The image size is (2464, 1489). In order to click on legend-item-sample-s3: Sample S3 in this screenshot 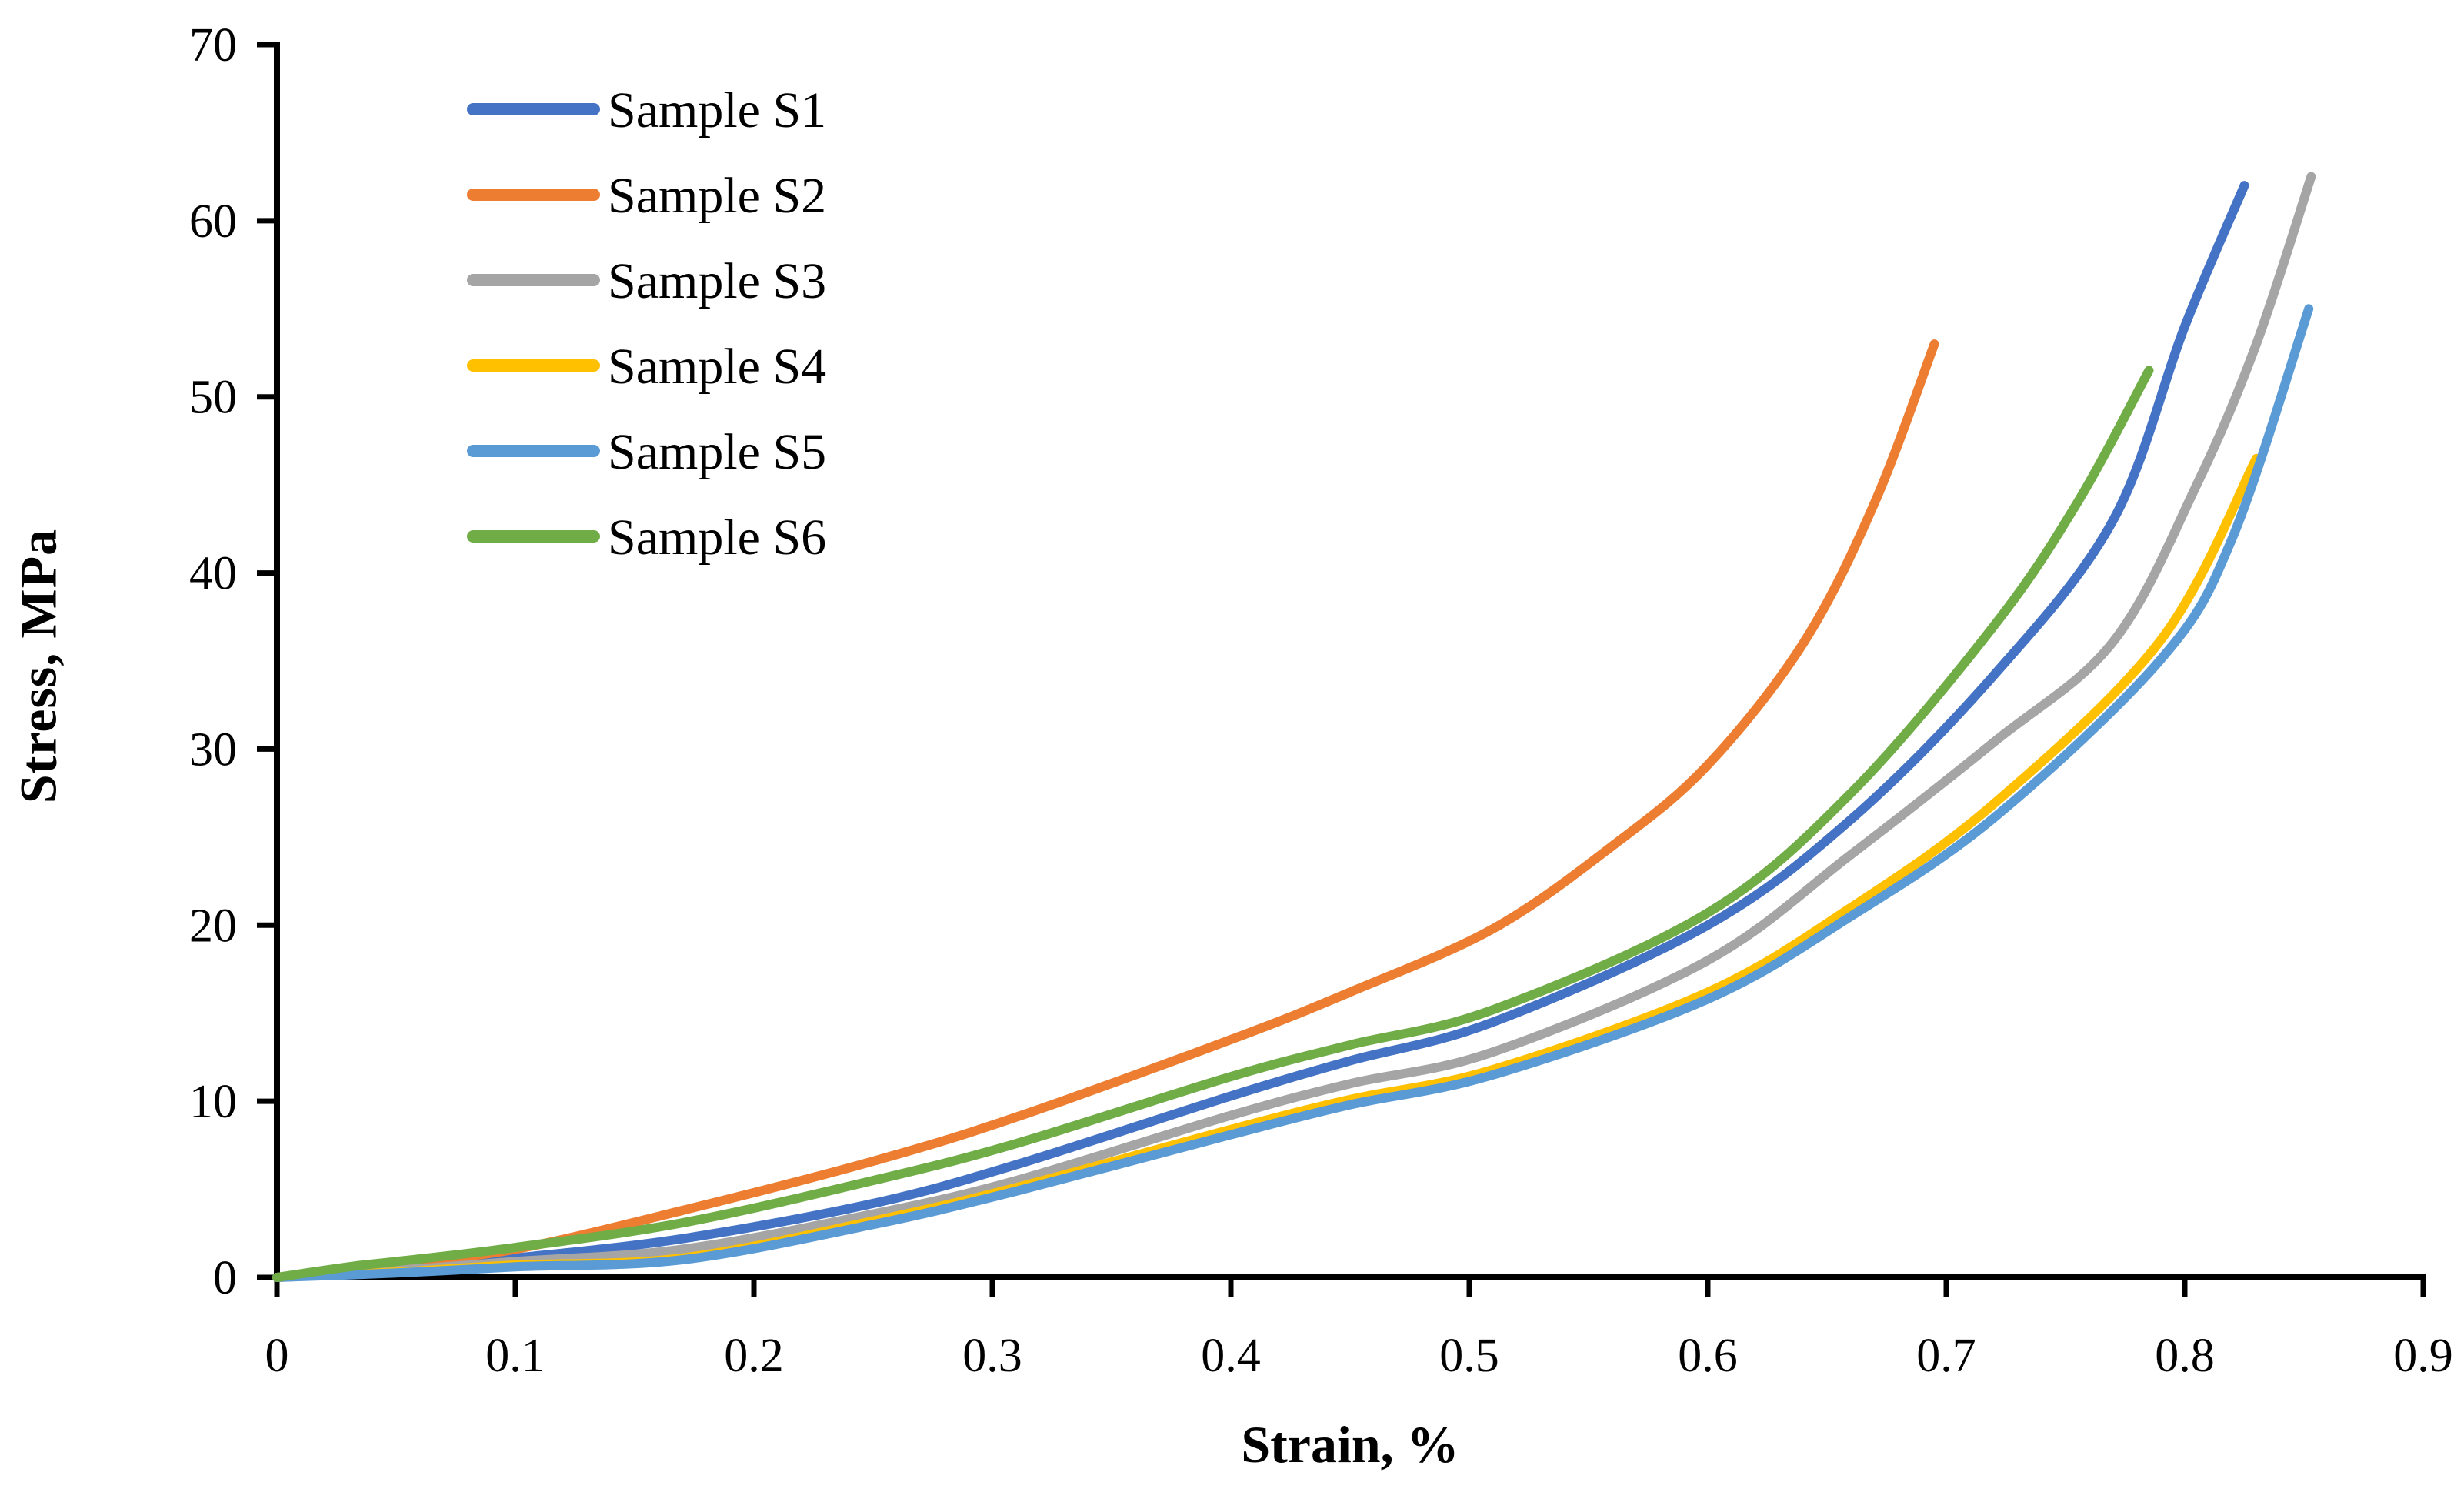, I will do `click(646, 281)`.